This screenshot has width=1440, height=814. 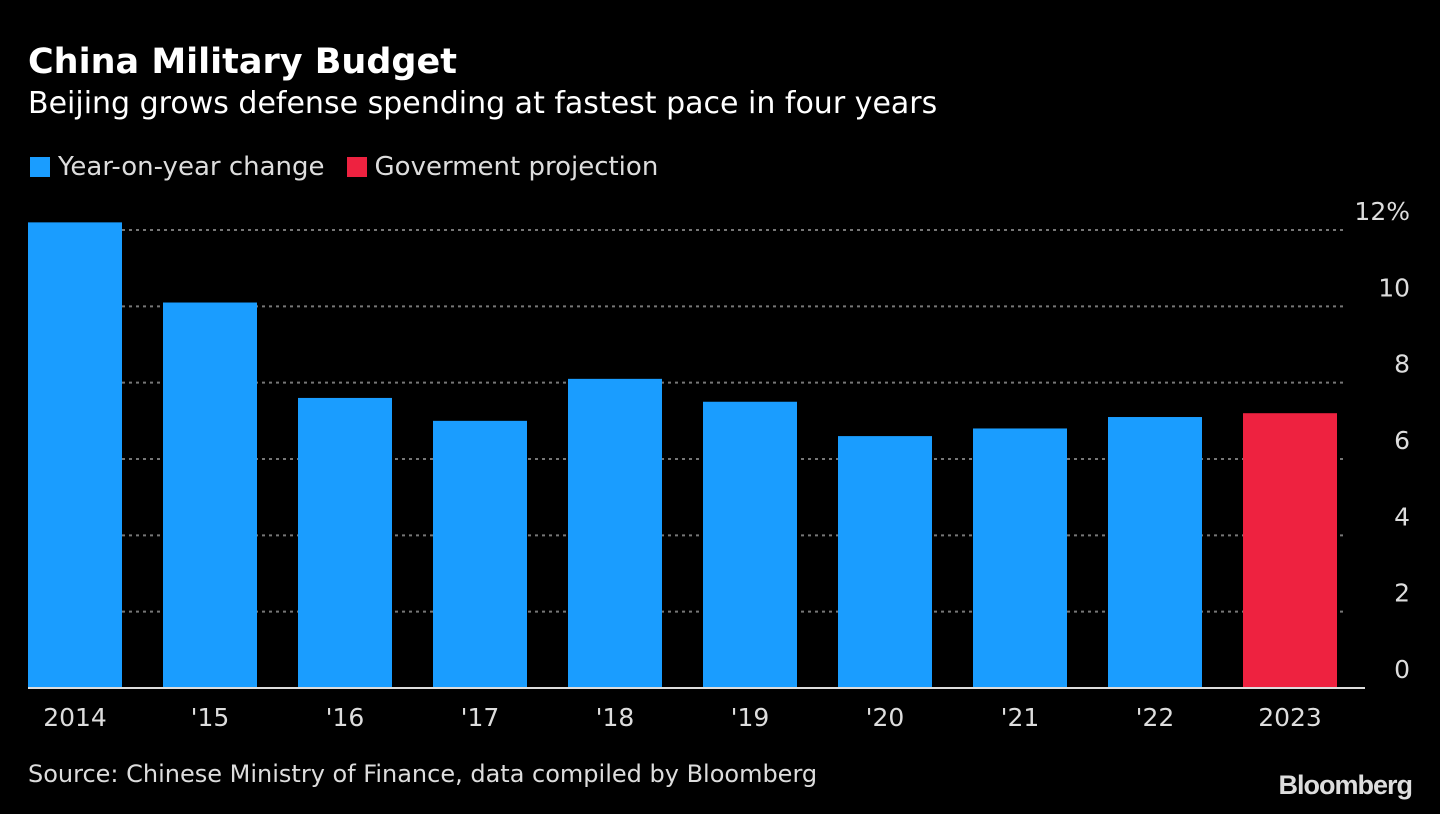 What do you see at coordinates (75, 717) in the screenshot?
I see `x-tick-label: 2014` at bounding box center [75, 717].